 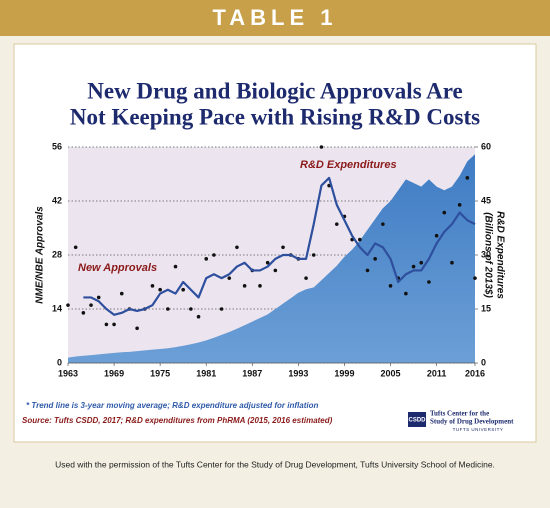 I want to click on y-tick-label: 14, so click(x=57, y=308).